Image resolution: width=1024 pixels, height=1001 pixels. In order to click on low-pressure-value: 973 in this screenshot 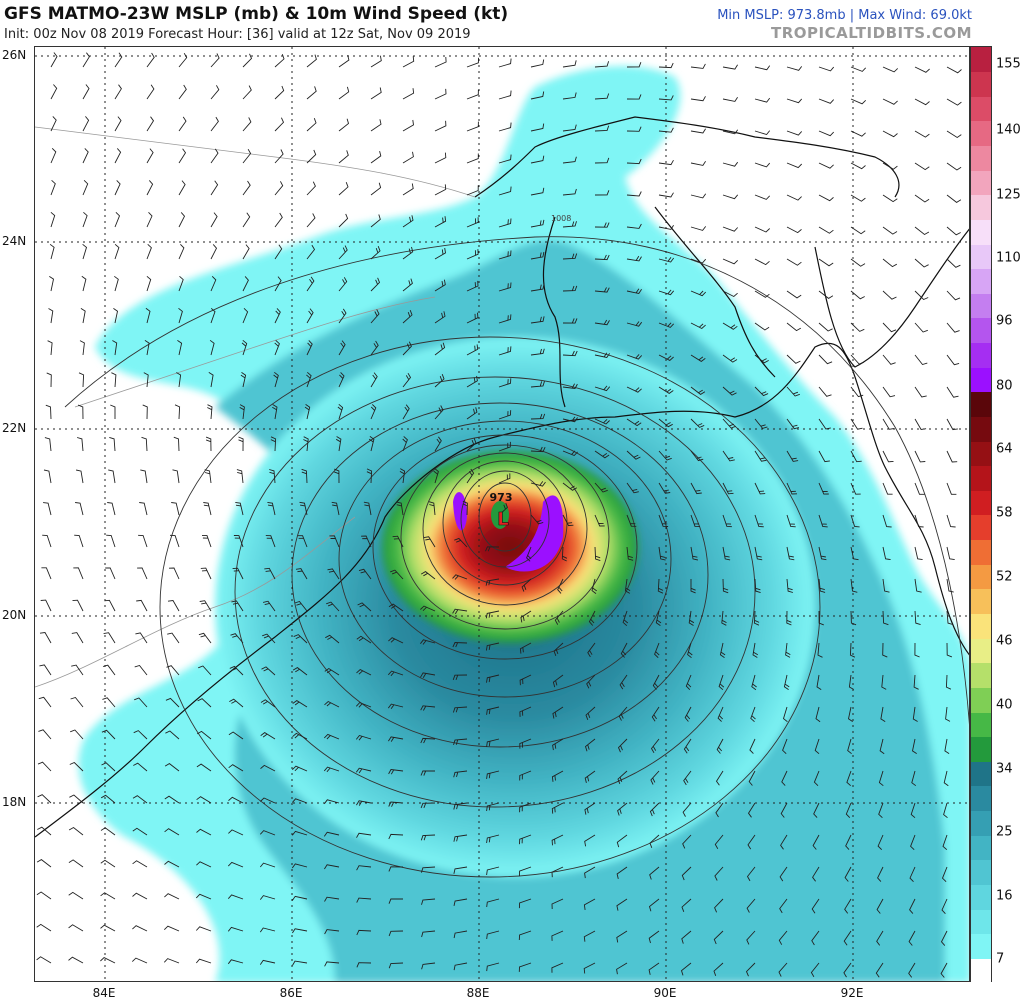, I will do `click(501, 497)`.